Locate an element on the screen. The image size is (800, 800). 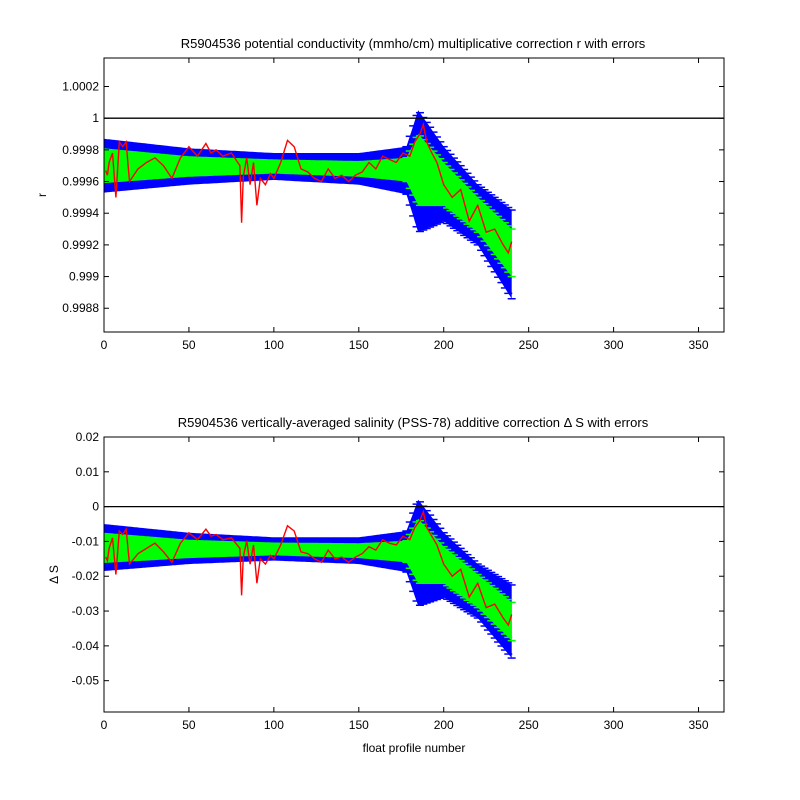
y-tick-label: -0.04 is located at coordinates (86, 646).